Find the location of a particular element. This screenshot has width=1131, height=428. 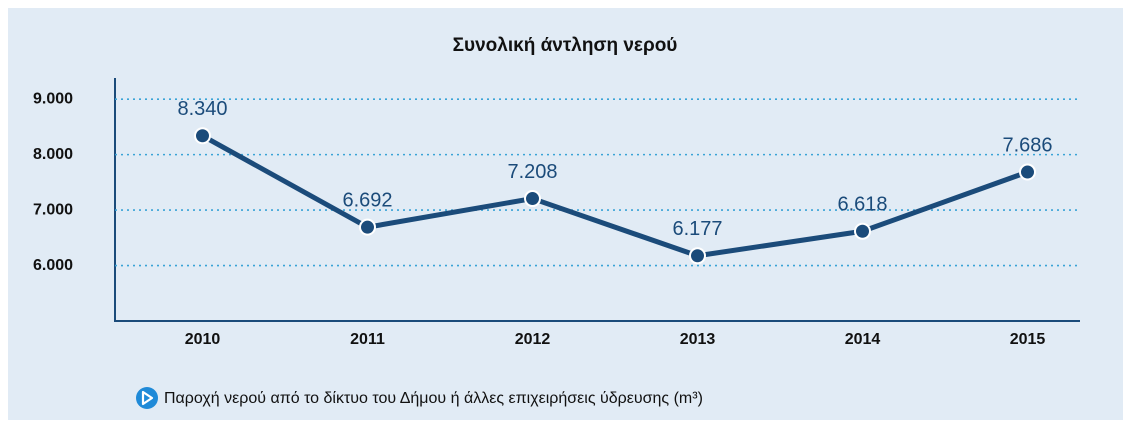

data-label: 8.340 is located at coordinates (202, 109).